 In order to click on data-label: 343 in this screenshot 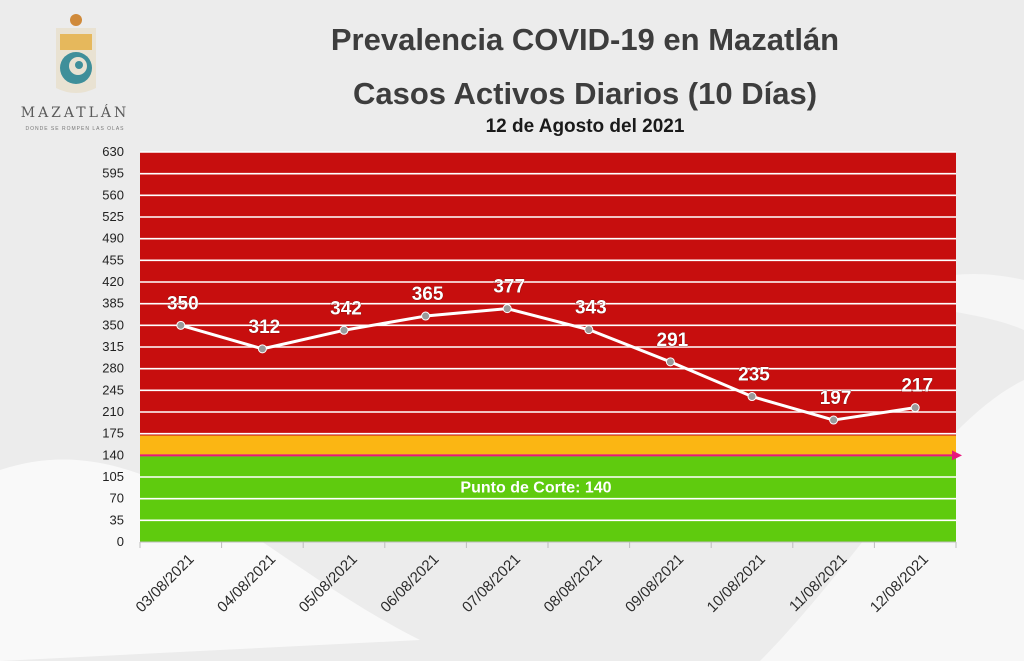, I will do `click(591, 308)`.